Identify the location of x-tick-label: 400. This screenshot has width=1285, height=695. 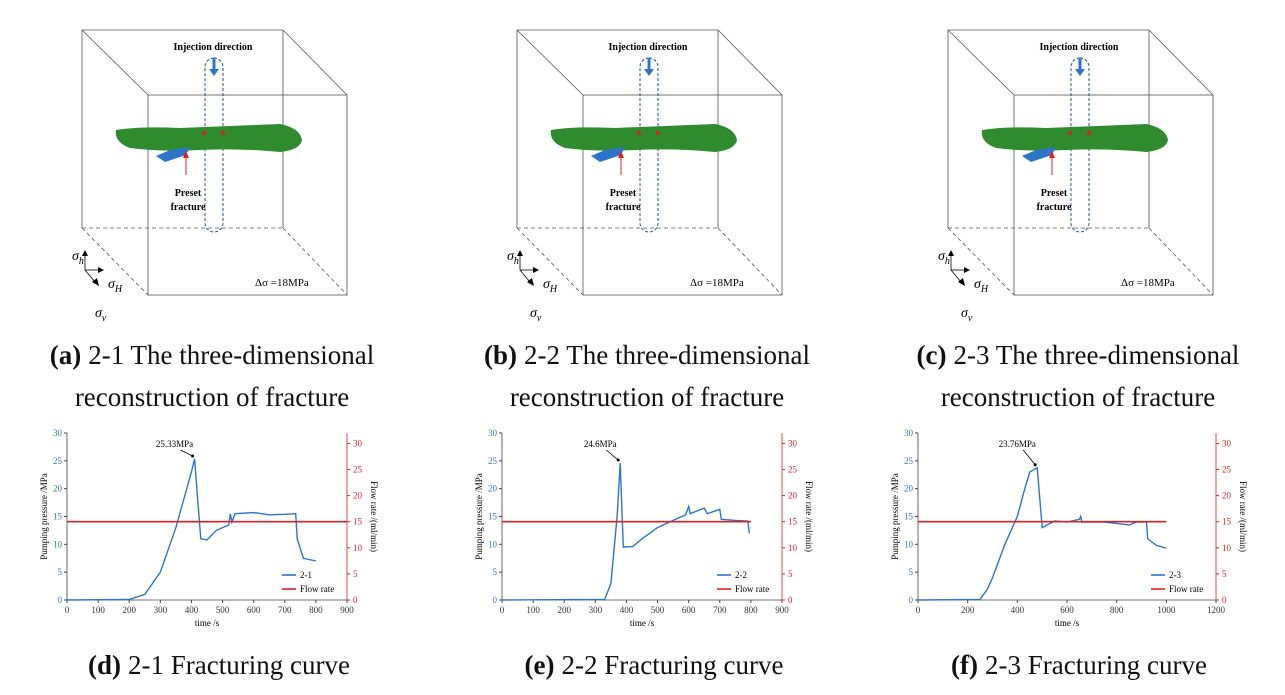
(192, 610).